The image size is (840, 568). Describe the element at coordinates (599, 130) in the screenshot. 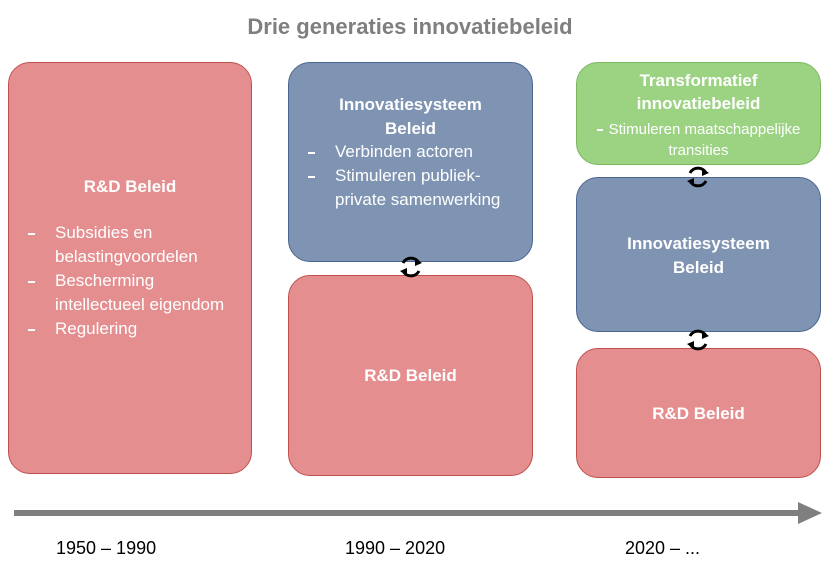

I see `dash` at that location.